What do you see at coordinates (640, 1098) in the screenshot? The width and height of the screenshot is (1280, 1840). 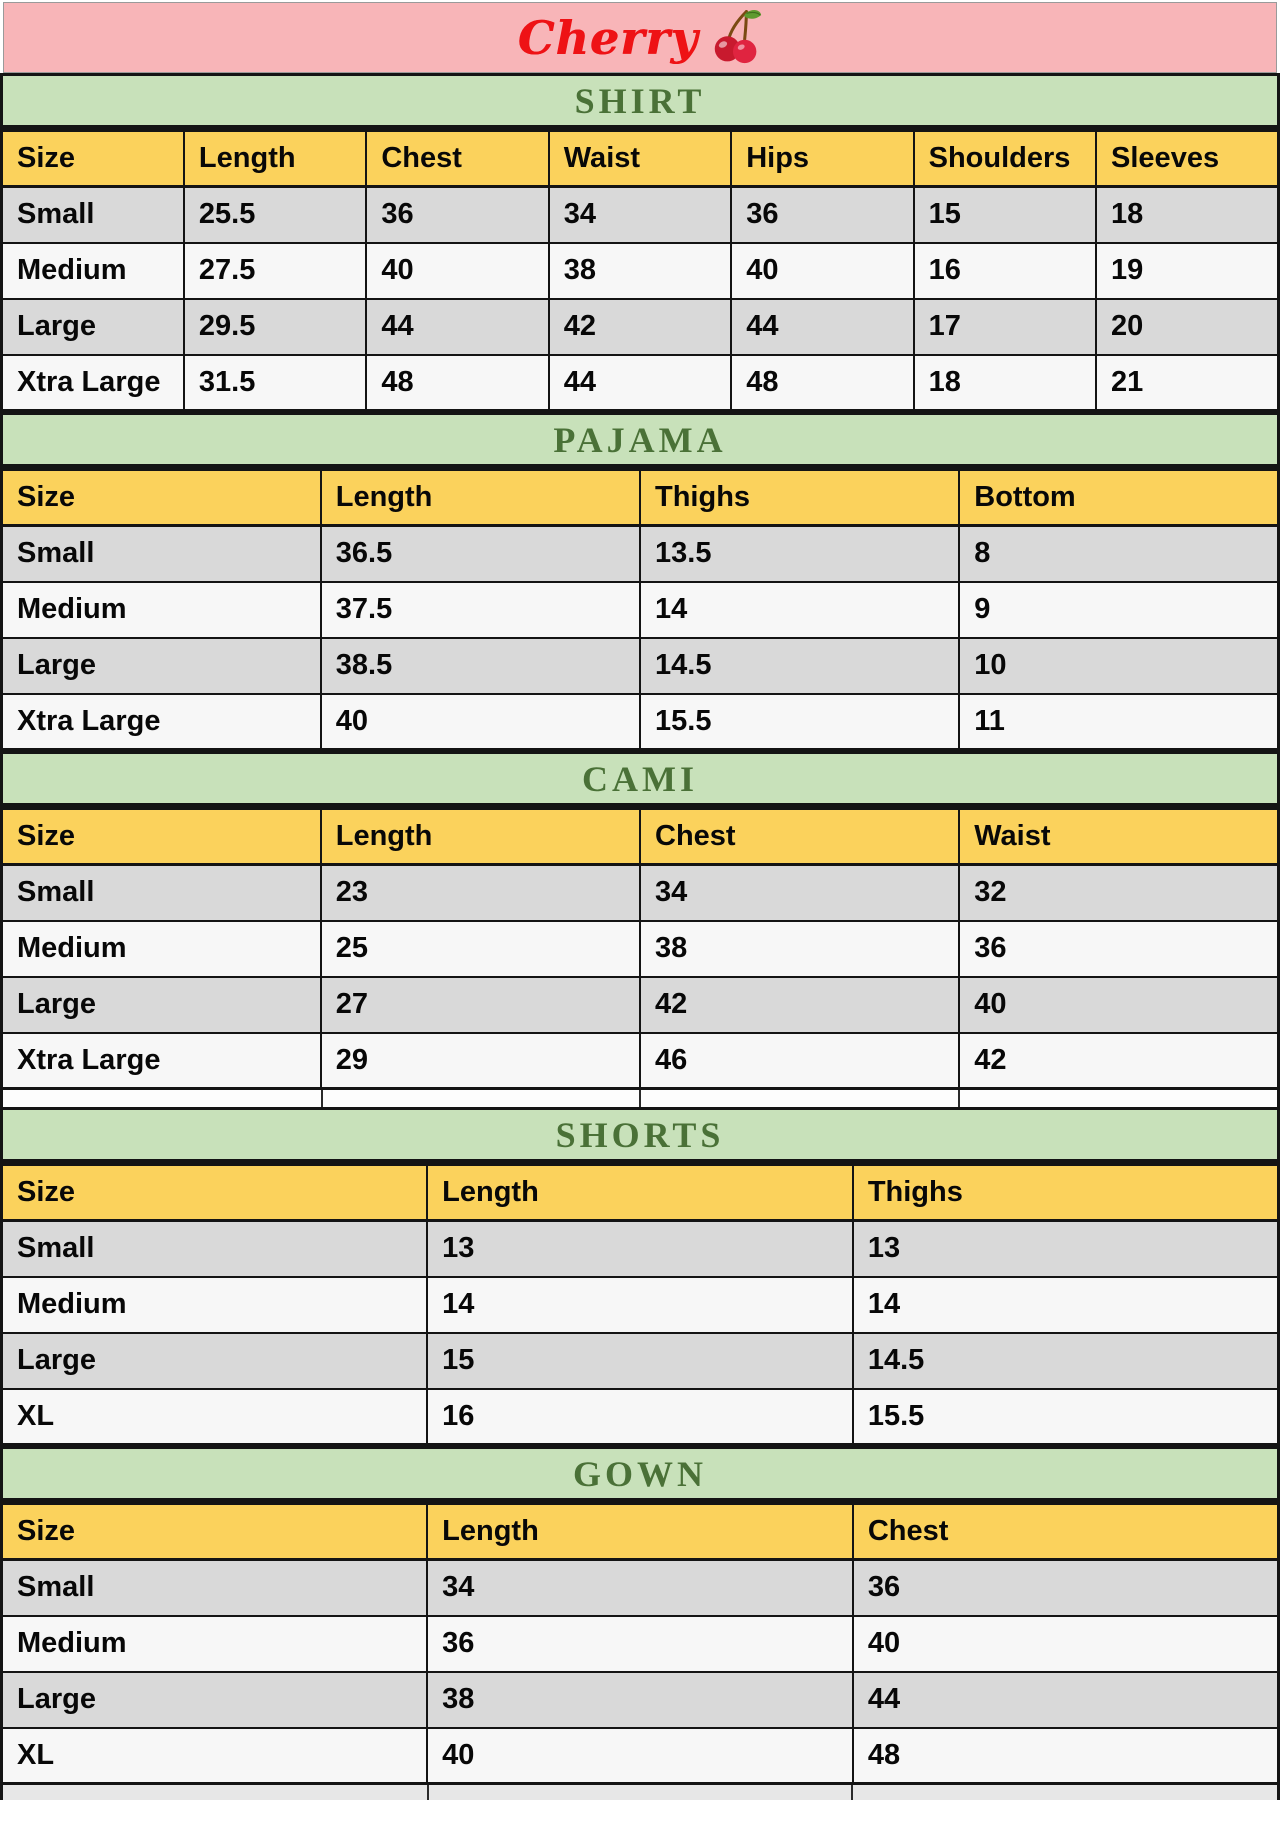 I see `cropped-row-gap` at bounding box center [640, 1098].